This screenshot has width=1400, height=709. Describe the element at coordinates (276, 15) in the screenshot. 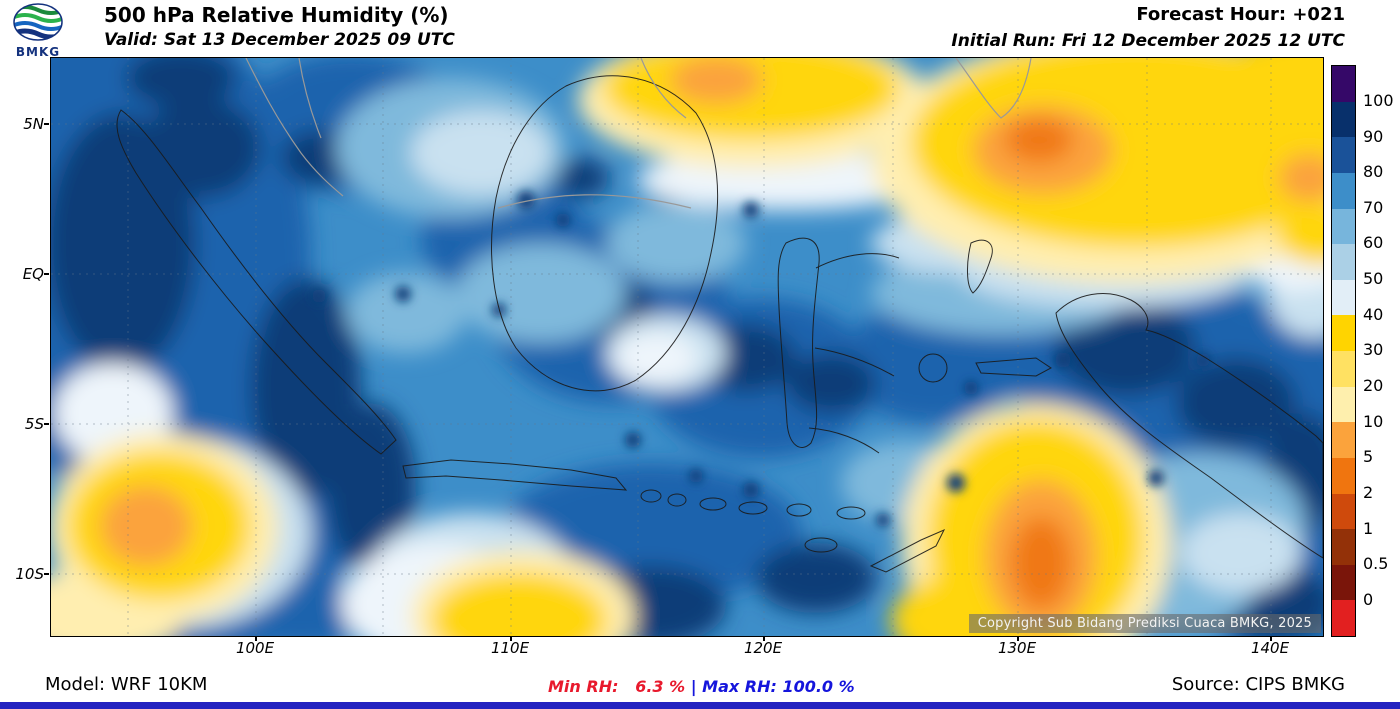

I see `page-title: 500 hPa Relative Humidity (%)` at that location.